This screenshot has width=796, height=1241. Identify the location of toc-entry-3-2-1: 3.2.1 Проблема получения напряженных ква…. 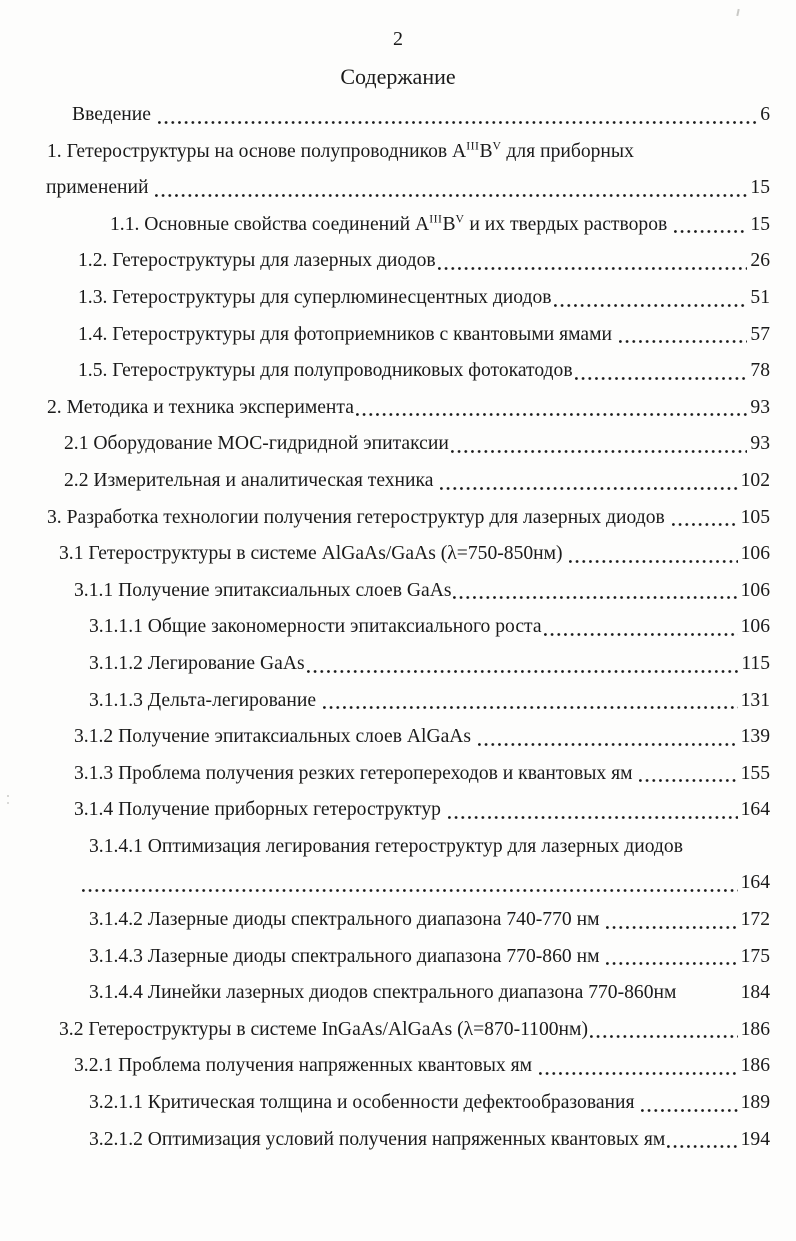
(398, 1066).